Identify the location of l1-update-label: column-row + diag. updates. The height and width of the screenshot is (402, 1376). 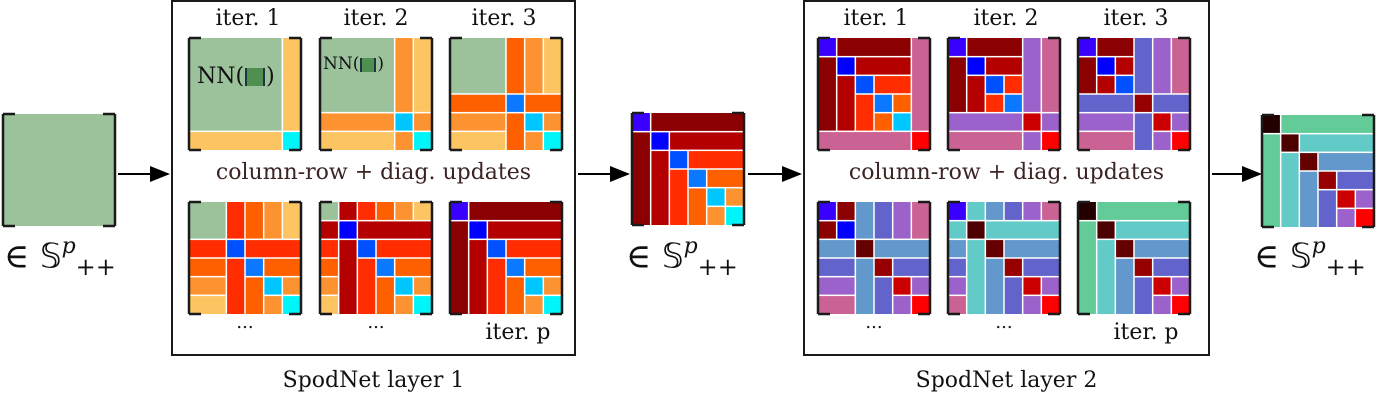
(373, 172).